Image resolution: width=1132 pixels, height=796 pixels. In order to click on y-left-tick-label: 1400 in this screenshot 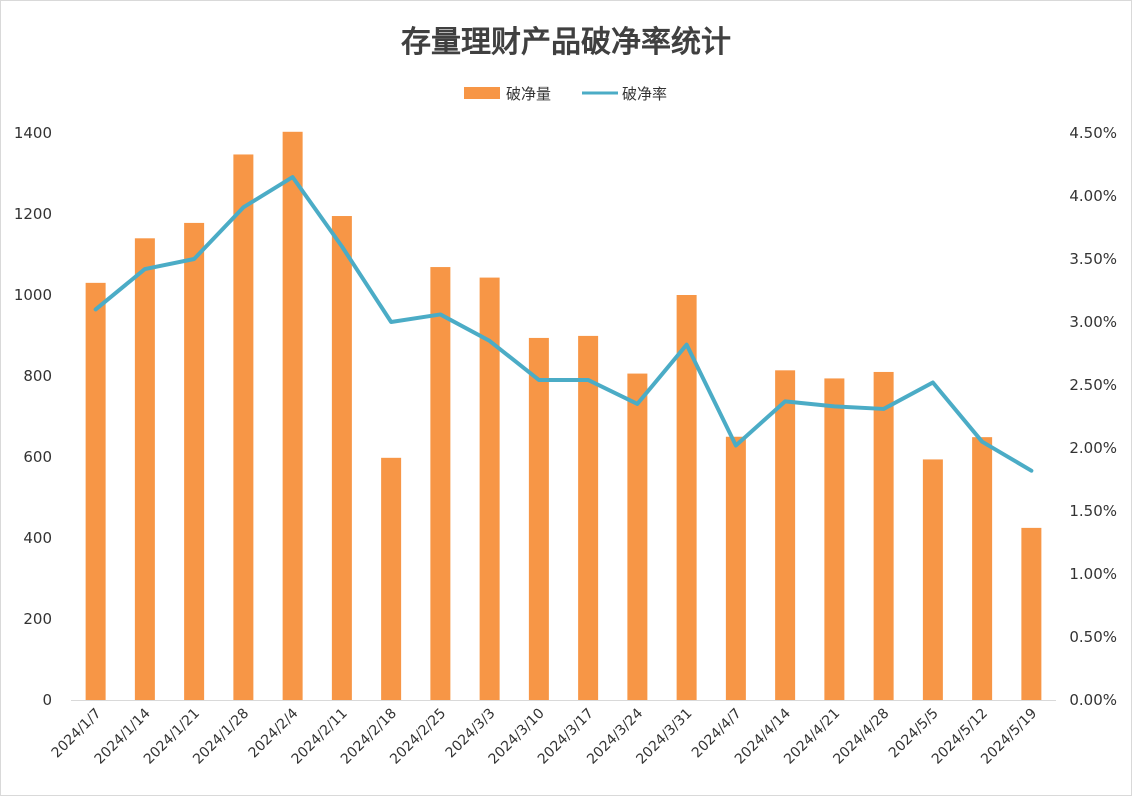, I will do `click(33, 133)`.